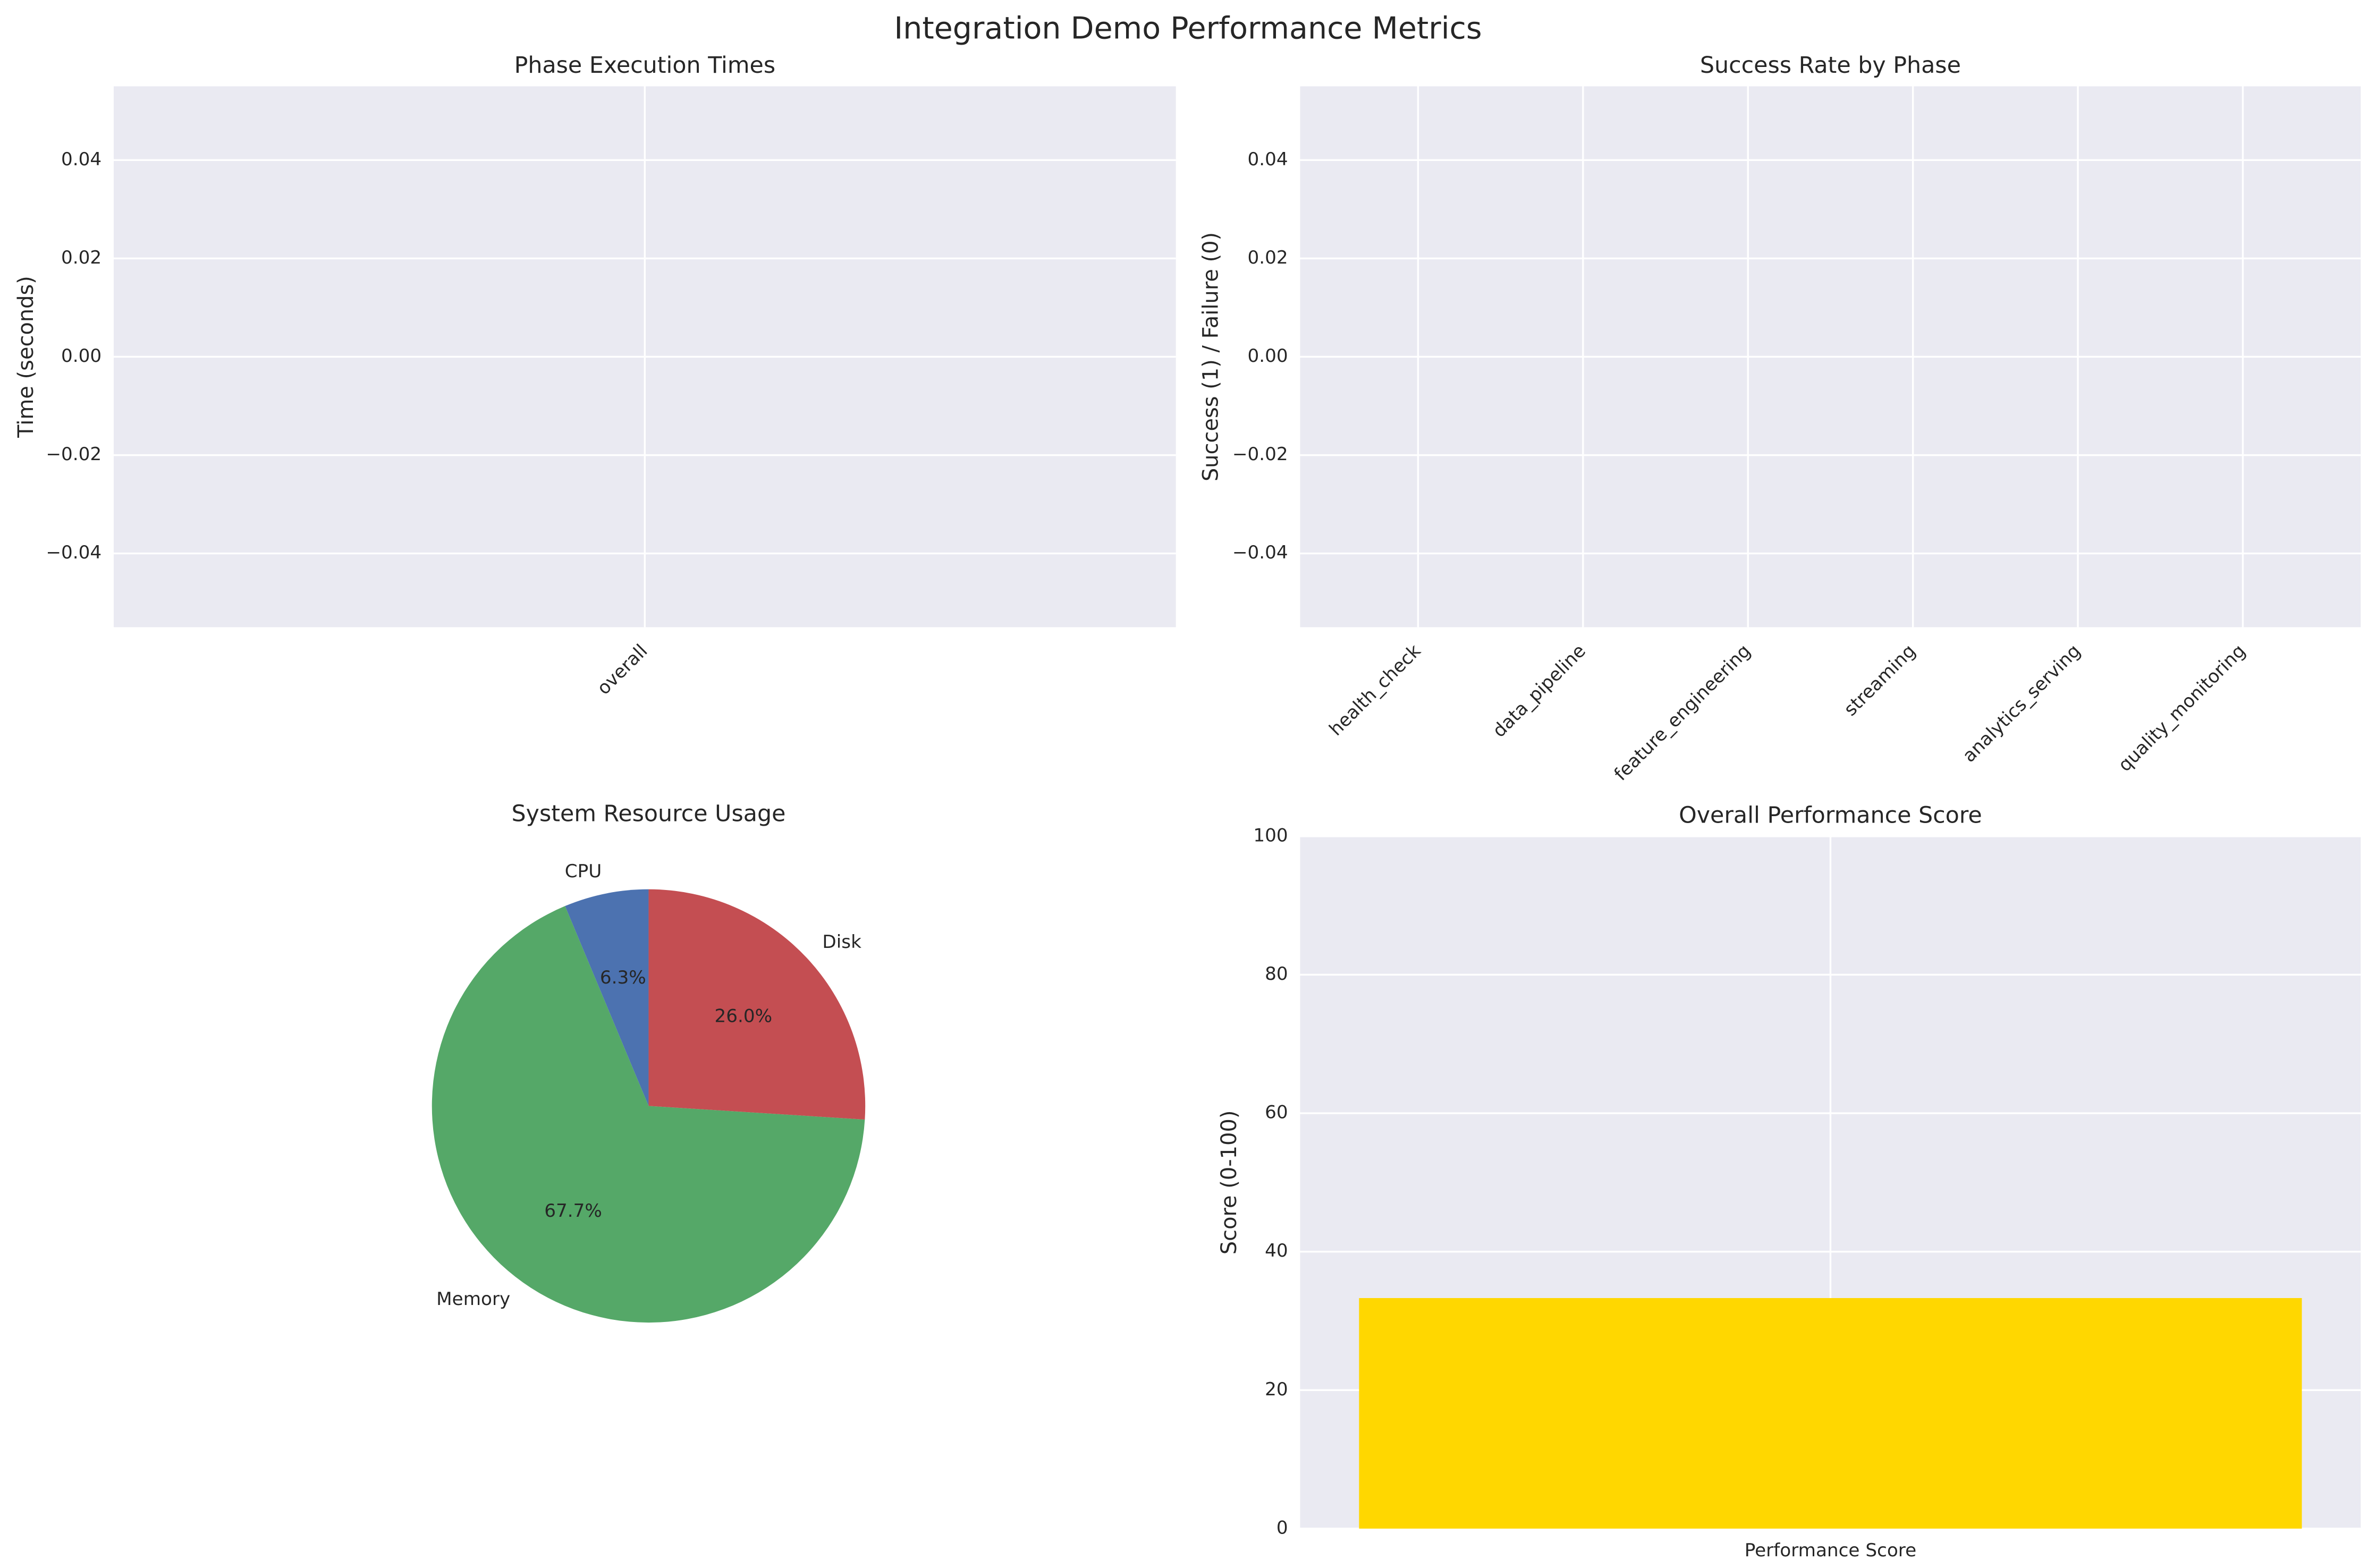 The image size is (2376, 1568). What do you see at coordinates (623, 977) in the screenshot?
I see `pie-value-label: 6.3%` at bounding box center [623, 977].